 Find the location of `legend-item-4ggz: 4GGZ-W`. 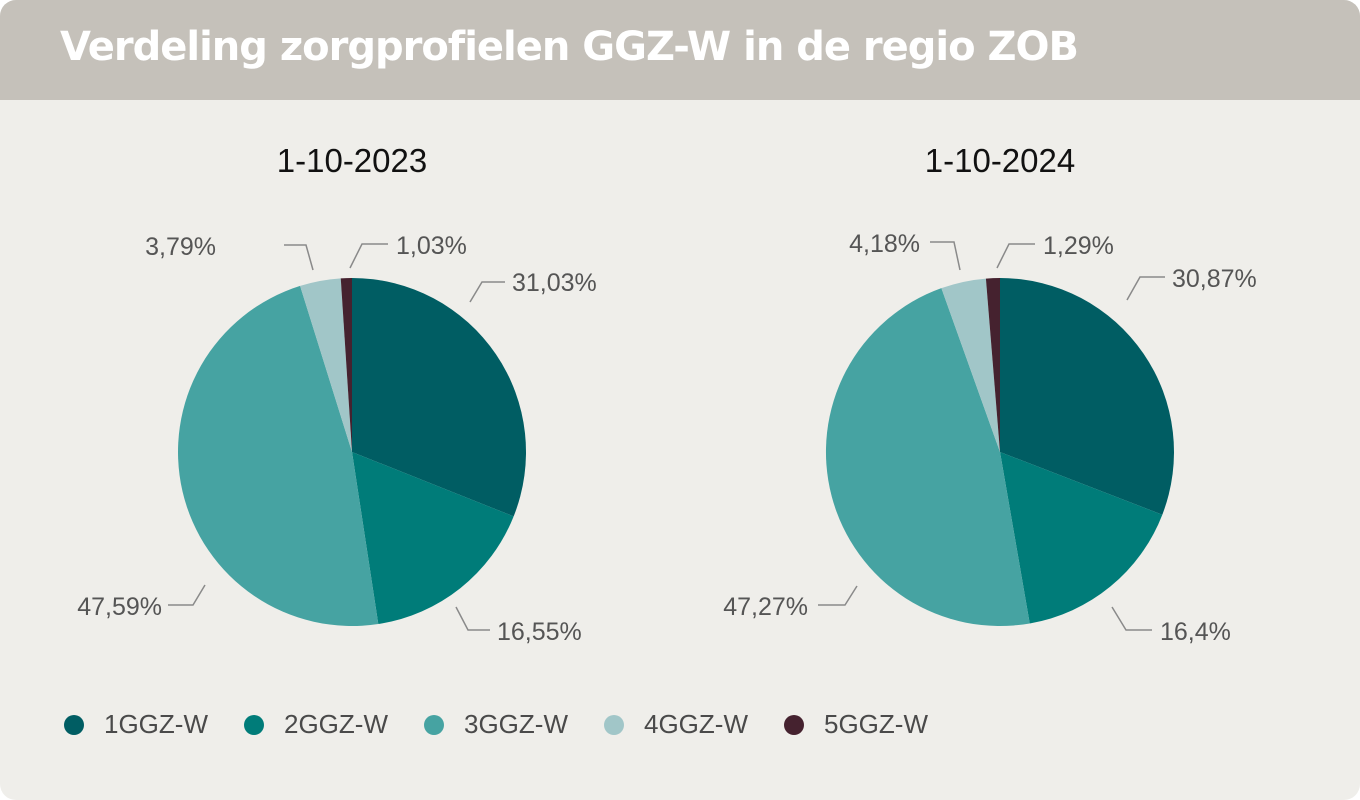

legend-item-4ggz: 4GGZ-W is located at coordinates (676, 724).